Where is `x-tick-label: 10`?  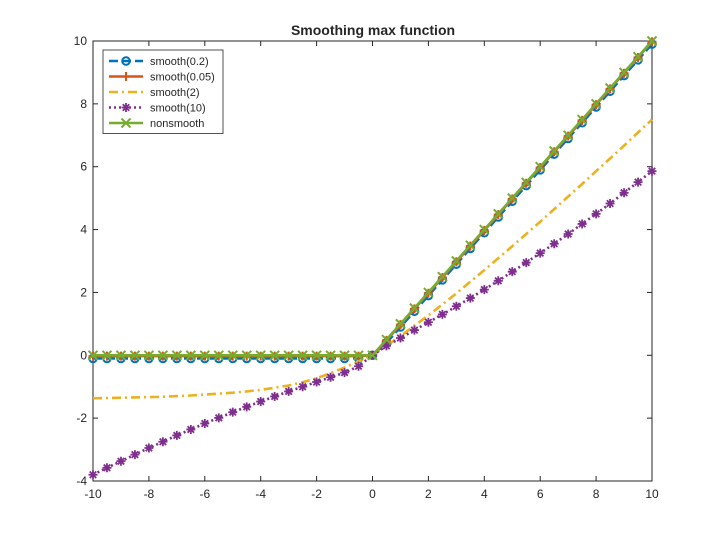
x-tick-label: 10 is located at coordinates (652, 494).